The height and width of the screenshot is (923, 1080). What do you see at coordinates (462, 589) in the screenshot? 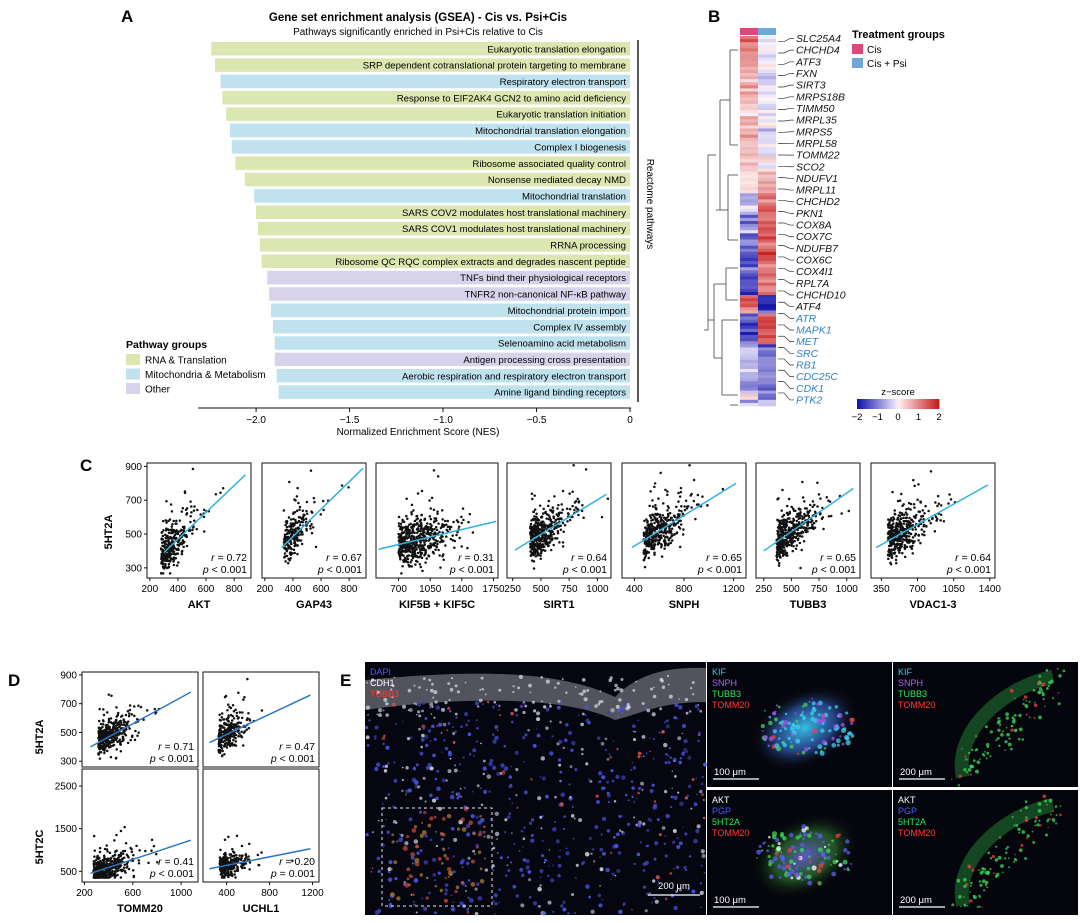
I see `x-tick-label: 1400` at bounding box center [462, 589].